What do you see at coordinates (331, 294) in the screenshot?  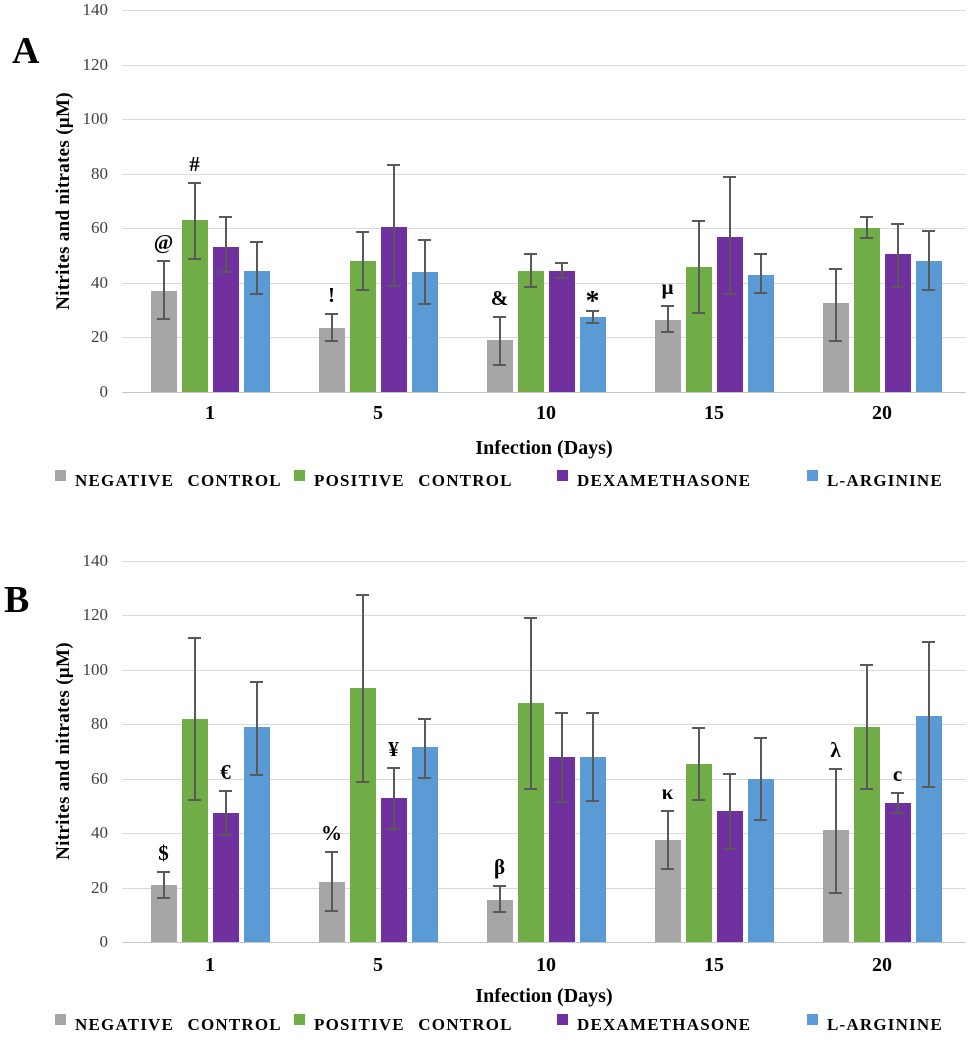 I see `annotation-negative-control-day-5: !` at bounding box center [331, 294].